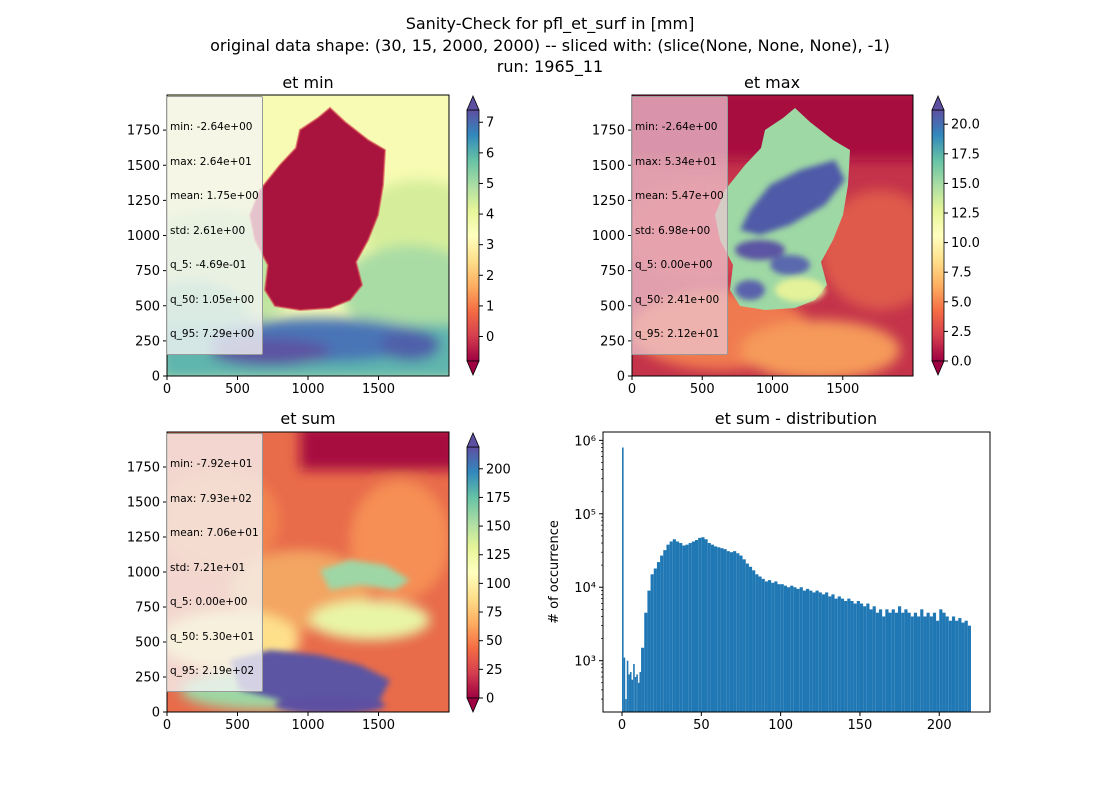  What do you see at coordinates (212, 334) in the screenshot?
I see `stat-line: q_95: 7.29e+00` at bounding box center [212, 334].